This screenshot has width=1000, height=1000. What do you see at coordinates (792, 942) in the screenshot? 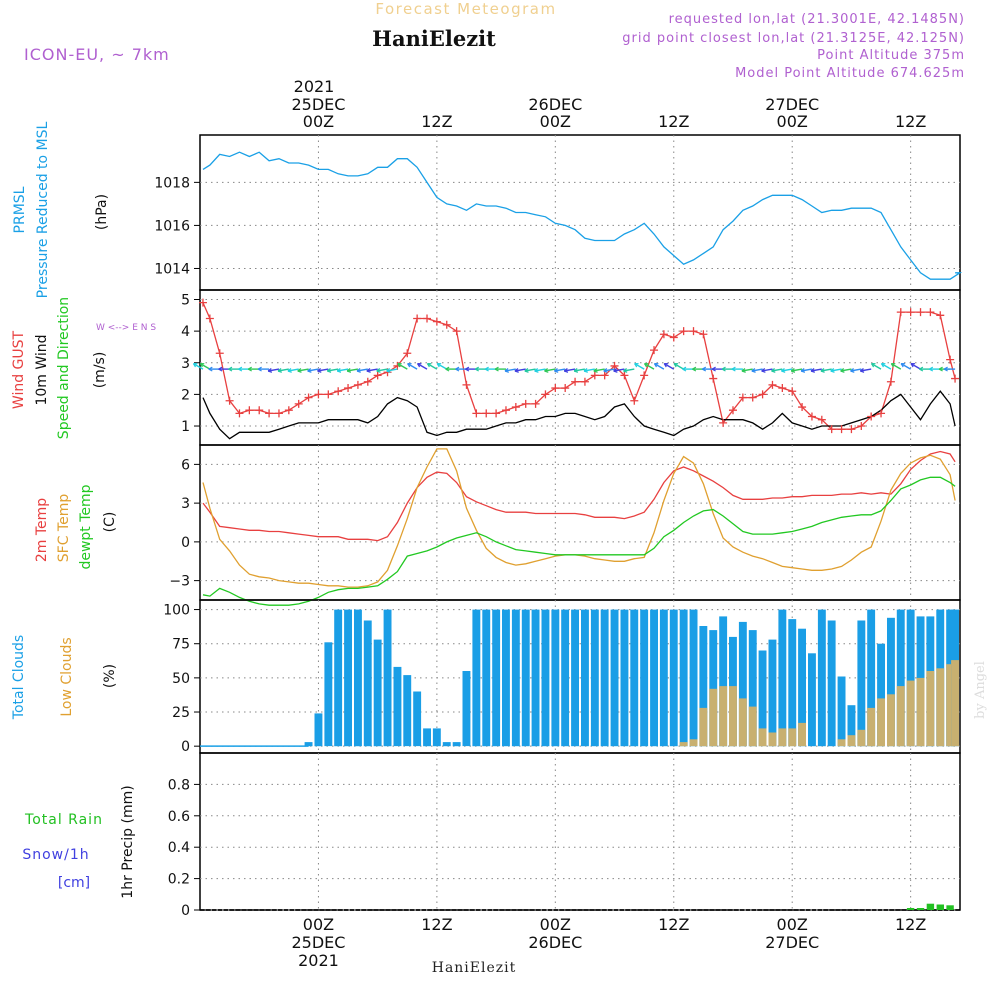
I see `bottom-date-label: 27DEC` at bounding box center [792, 942].